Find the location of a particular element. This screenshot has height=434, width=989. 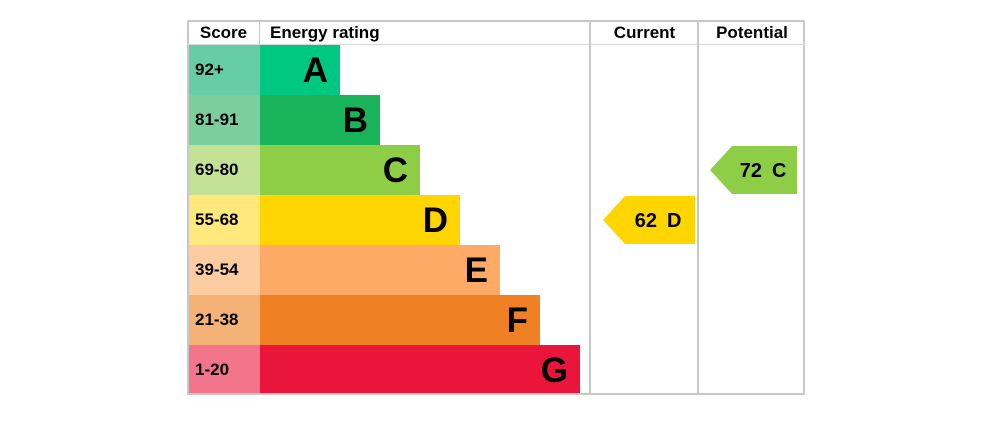

potential-arrow: 72 C is located at coordinates (753, 172).